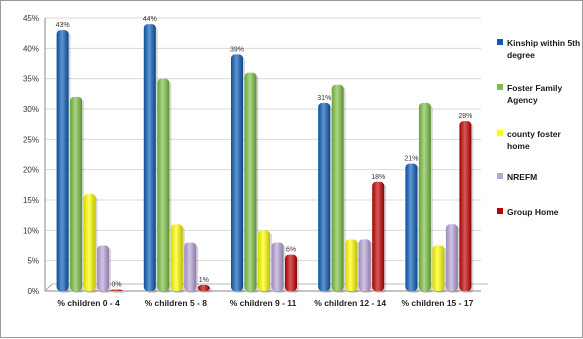 The image size is (583, 339). Describe the element at coordinates (31, 48) in the screenshot. I see `y-tick-label: 40%` at that location.